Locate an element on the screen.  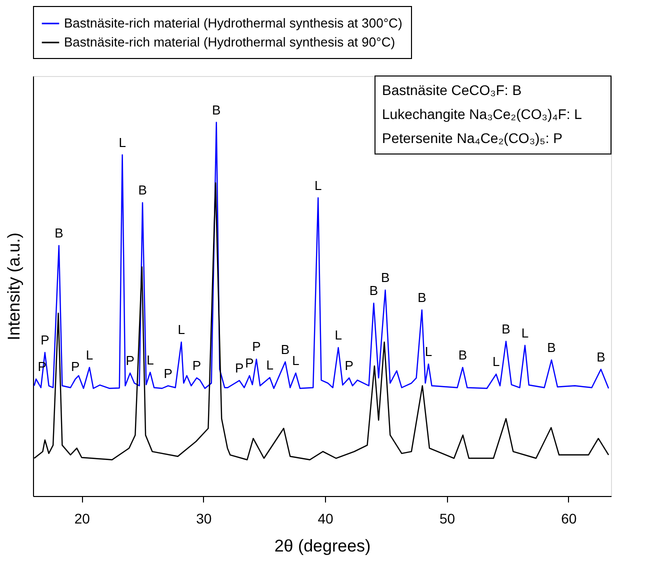
text: Lukechangite Na₃Ce₂(CO₃)₄F: L is located at coordinates (482, 114).